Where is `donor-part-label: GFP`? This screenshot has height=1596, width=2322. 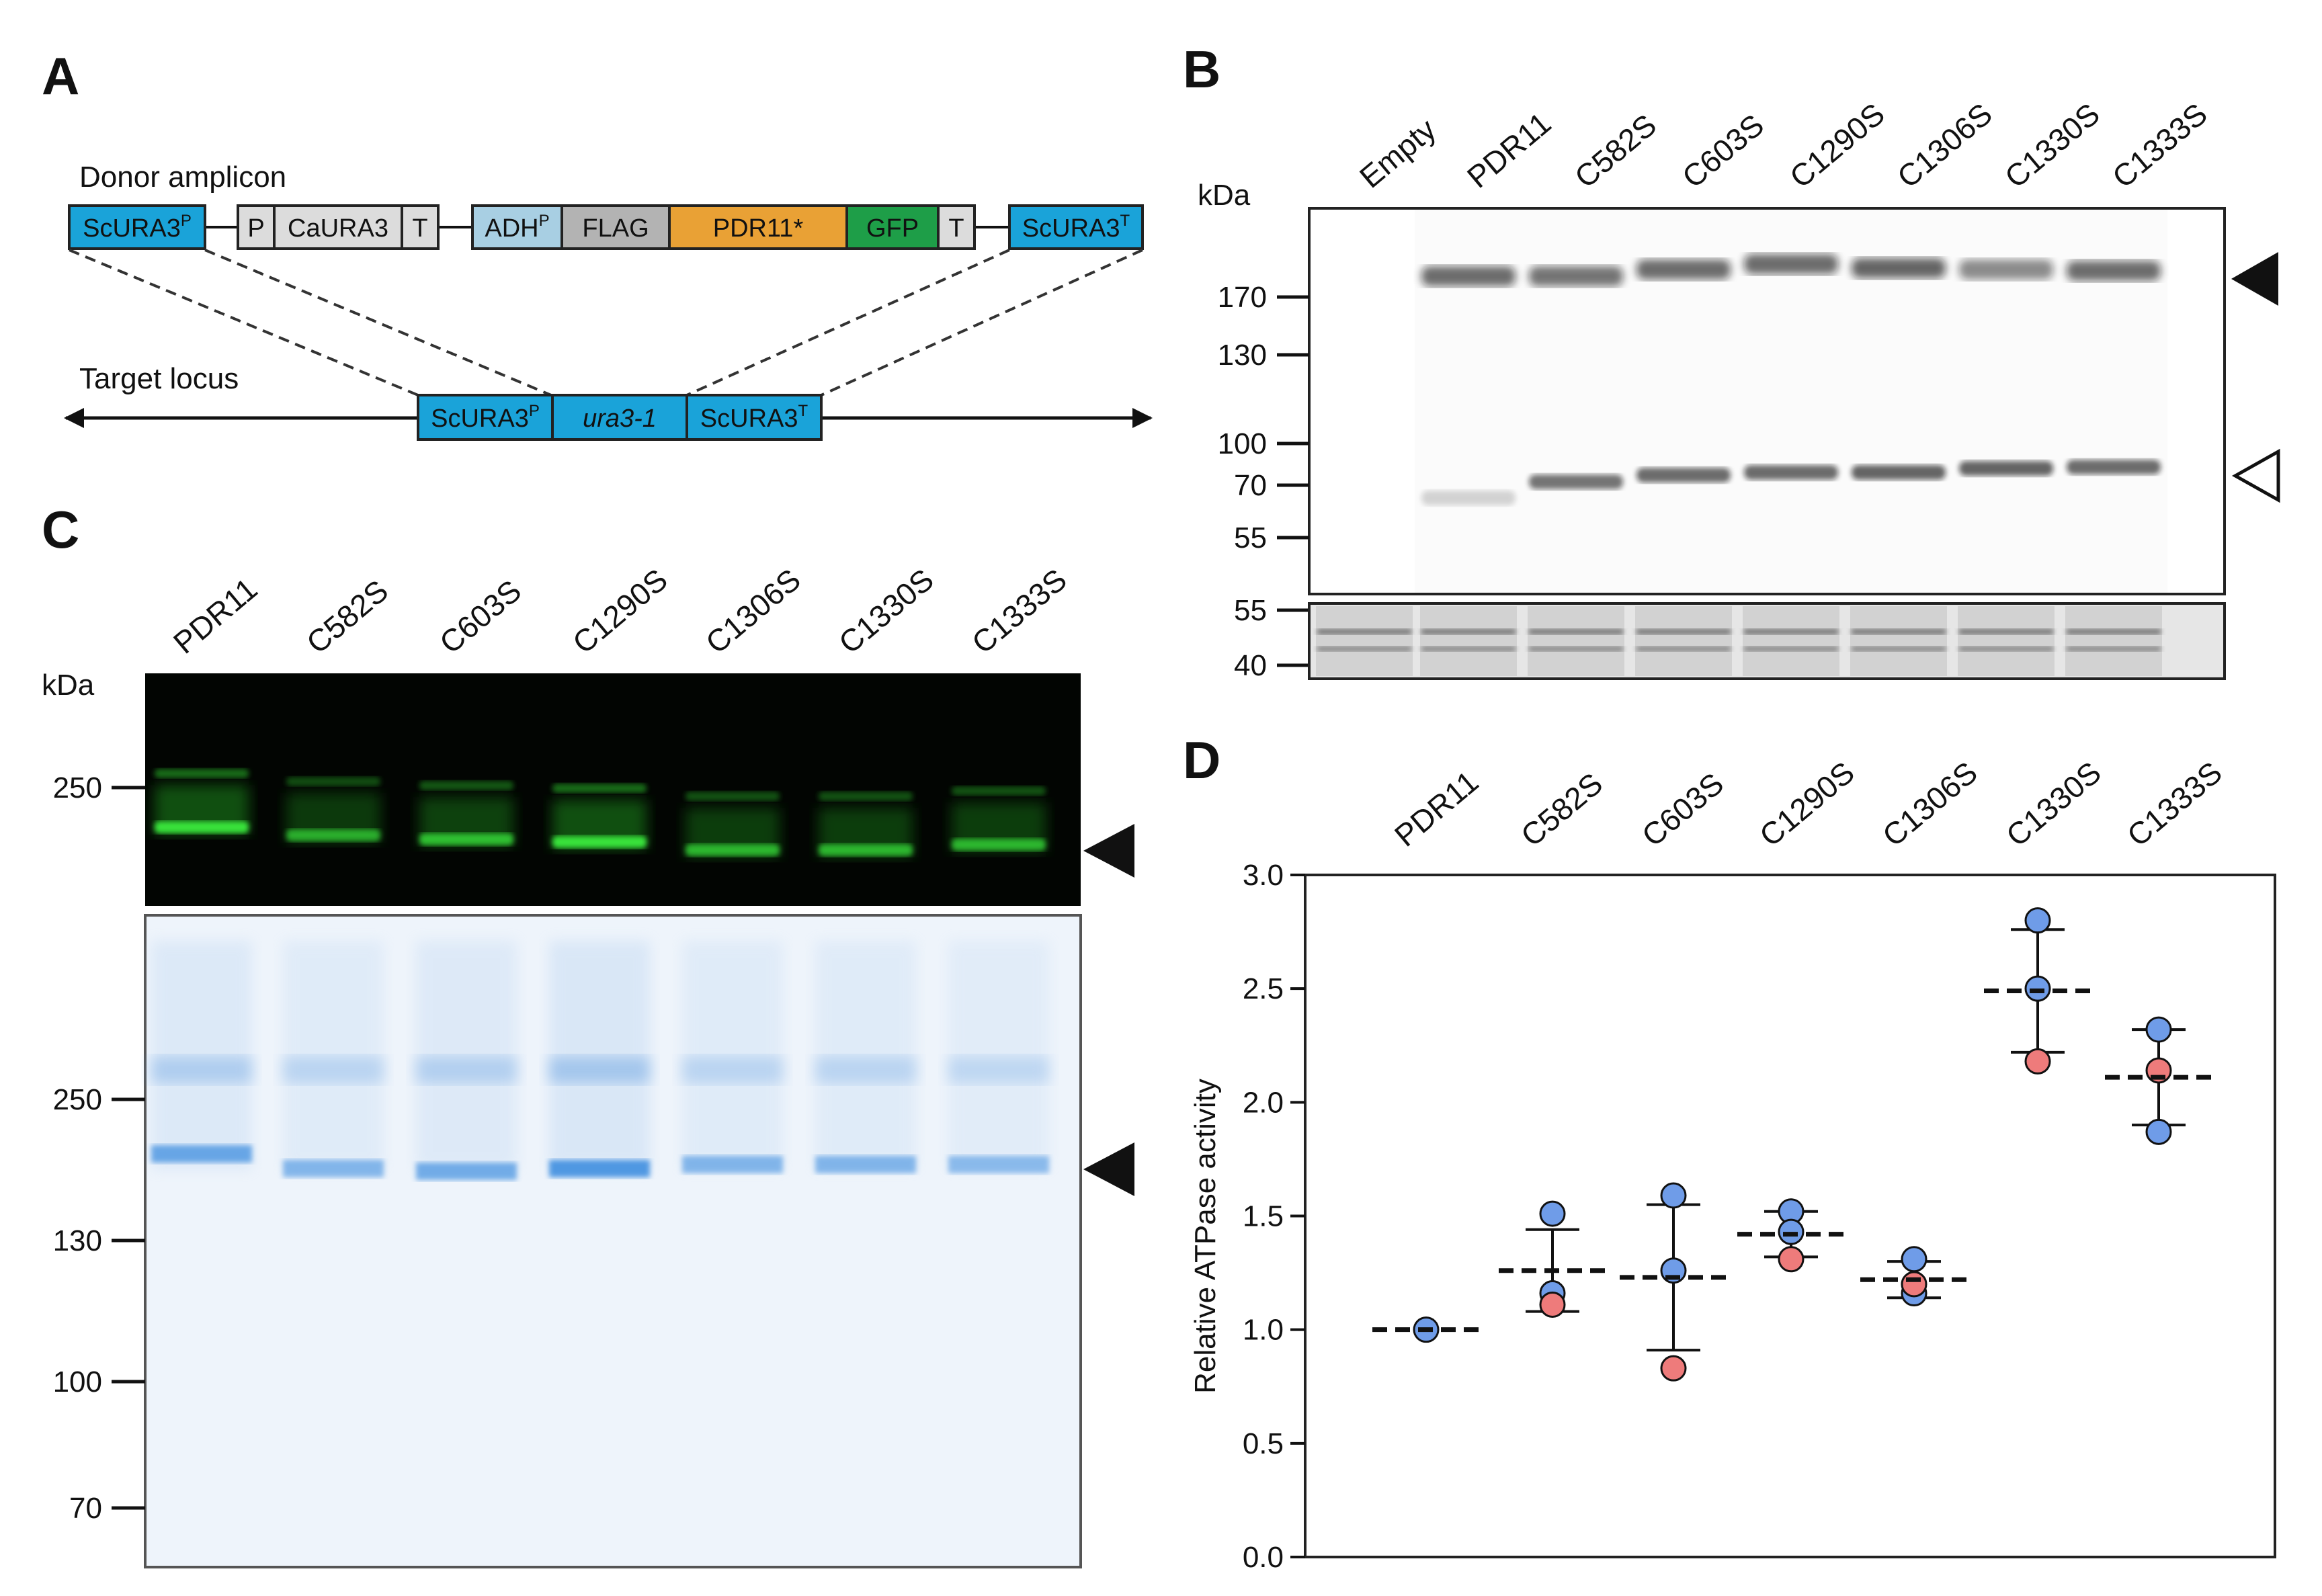
donor-part-label: GFP is located at coordinates (892, 229).